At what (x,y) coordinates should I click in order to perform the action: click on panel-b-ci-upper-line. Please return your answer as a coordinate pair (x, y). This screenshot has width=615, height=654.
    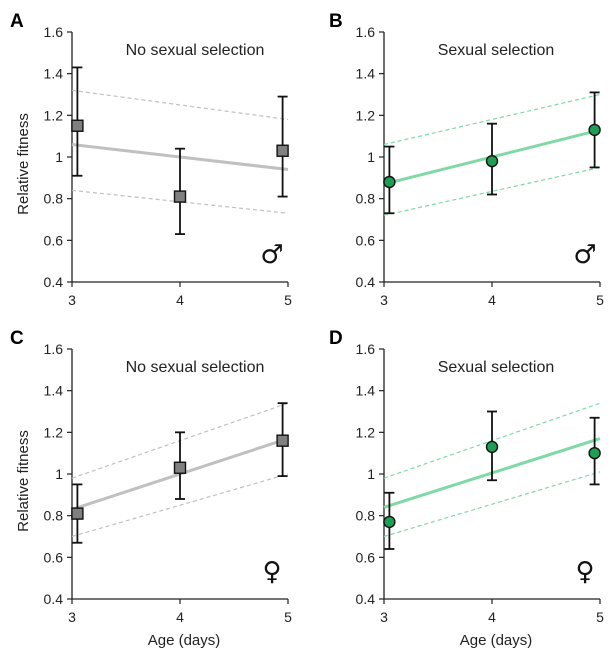
    Looking at the image, I should click on (492, 119).